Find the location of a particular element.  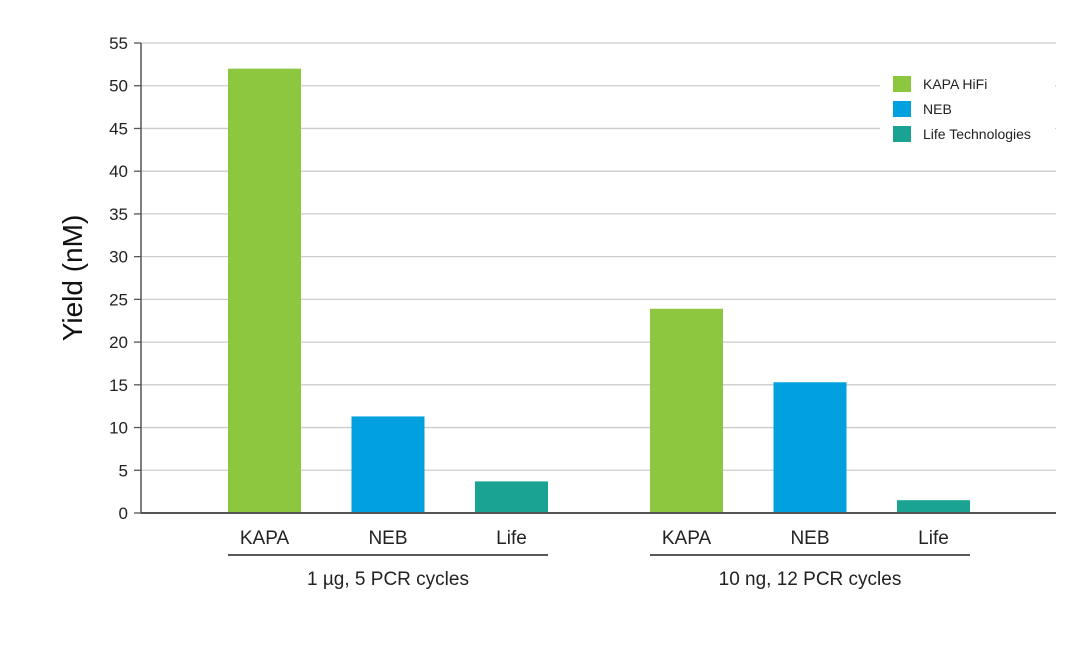

y-tick-labels: 0 5 10 15 20 25 30 35 40 45 50 55 is located at coordinates (118, 278).